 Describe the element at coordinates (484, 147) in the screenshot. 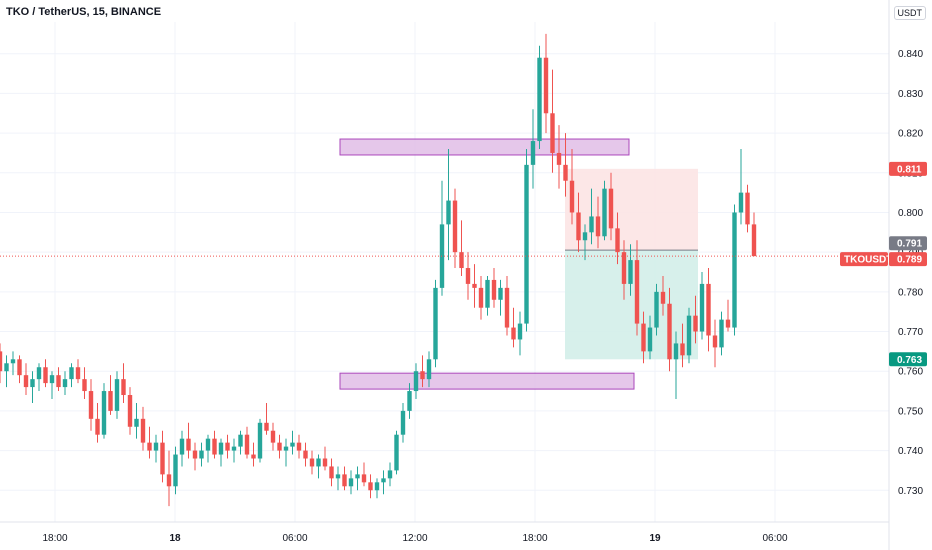

I see `resistance-zone` at that location.